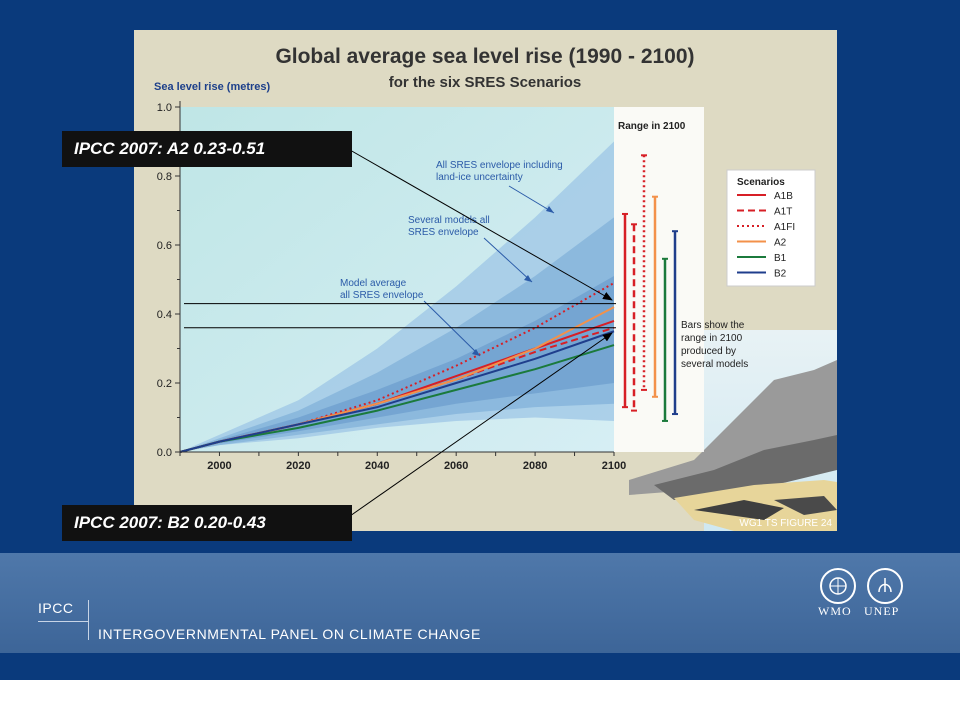  Describe the element at coordinates (212, 87) in the screenshot. I see `y-axis-label: Sea level rise (metres)` at that location.